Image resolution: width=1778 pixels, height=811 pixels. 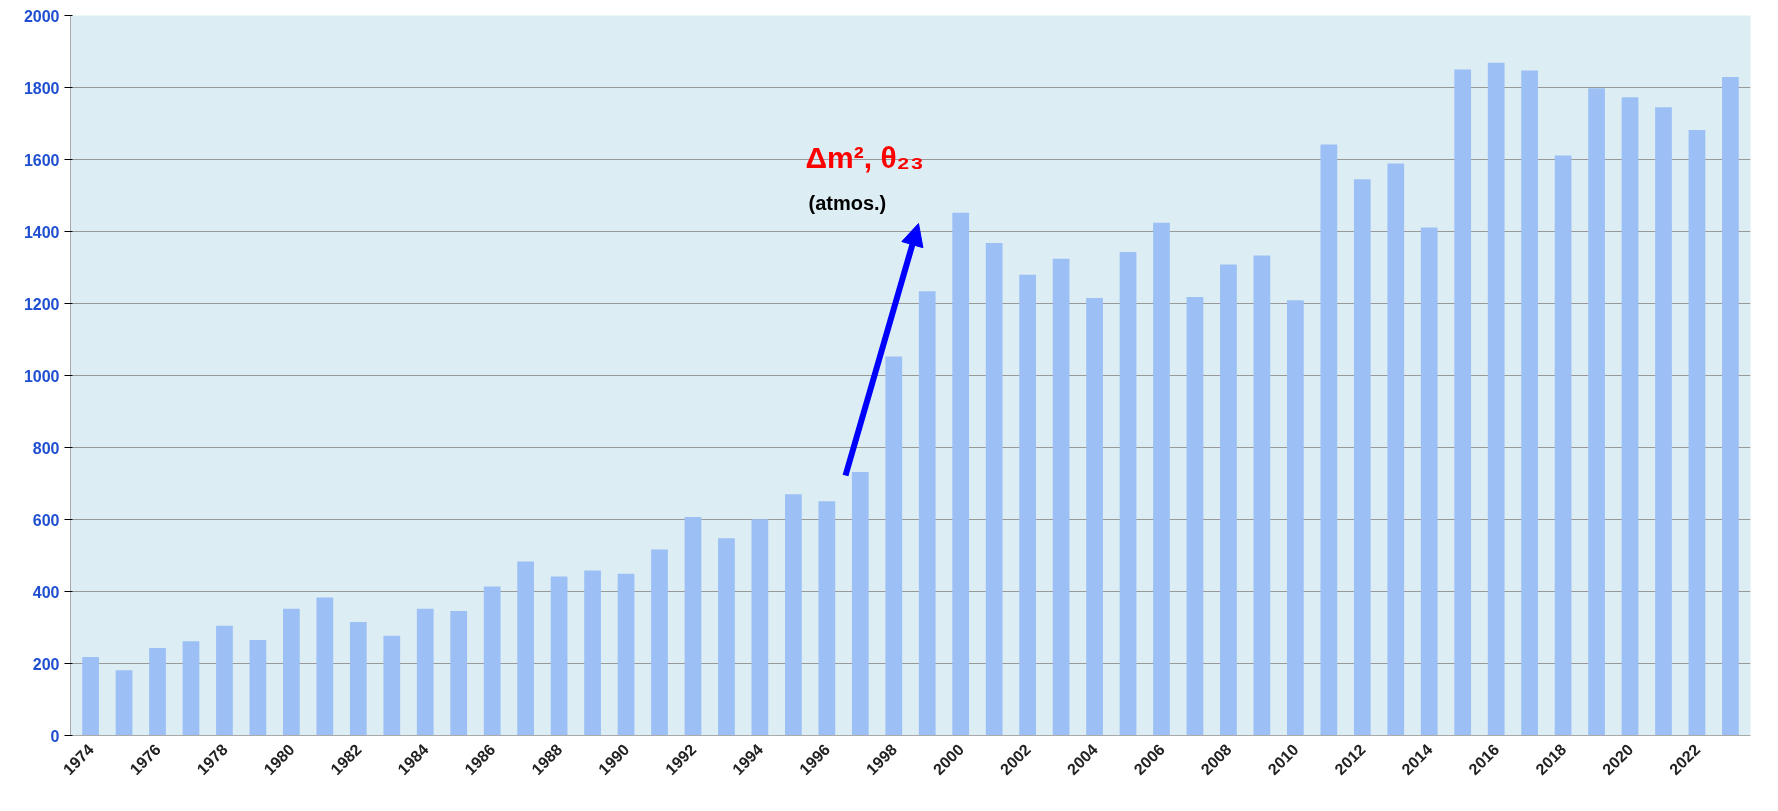 What do you see at coordinates (46, 520) in the screenshot?
I see `y-tick-label: 600` at bounding box center [46, 520].